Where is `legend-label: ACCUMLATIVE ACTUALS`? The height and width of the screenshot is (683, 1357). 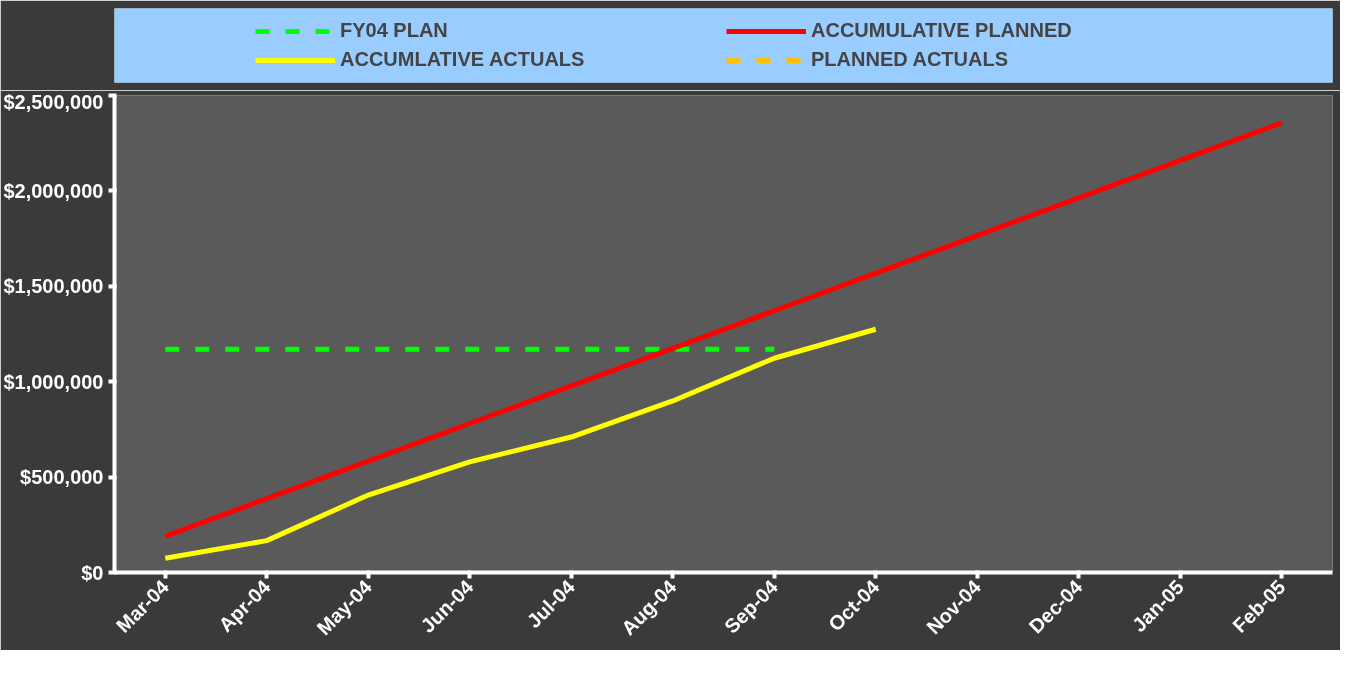
legend-label: ACCUMLATIVE ACTUALS is located at coordinates (463, 59).